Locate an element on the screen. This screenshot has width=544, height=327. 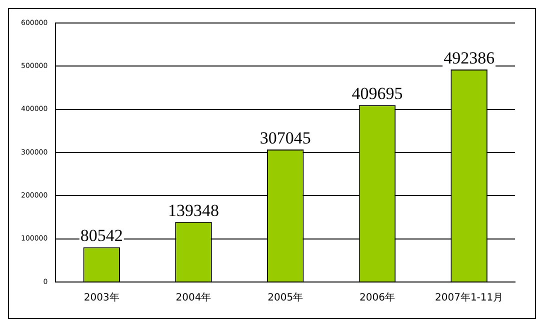
data-label: 139348 is located at coordinates (194, 210).